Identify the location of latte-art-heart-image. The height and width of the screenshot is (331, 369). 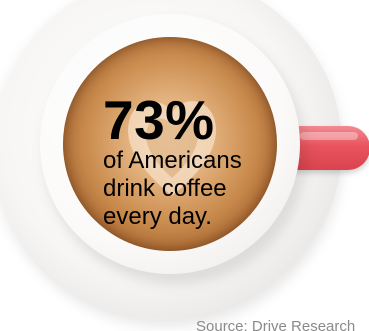
(172, 148).